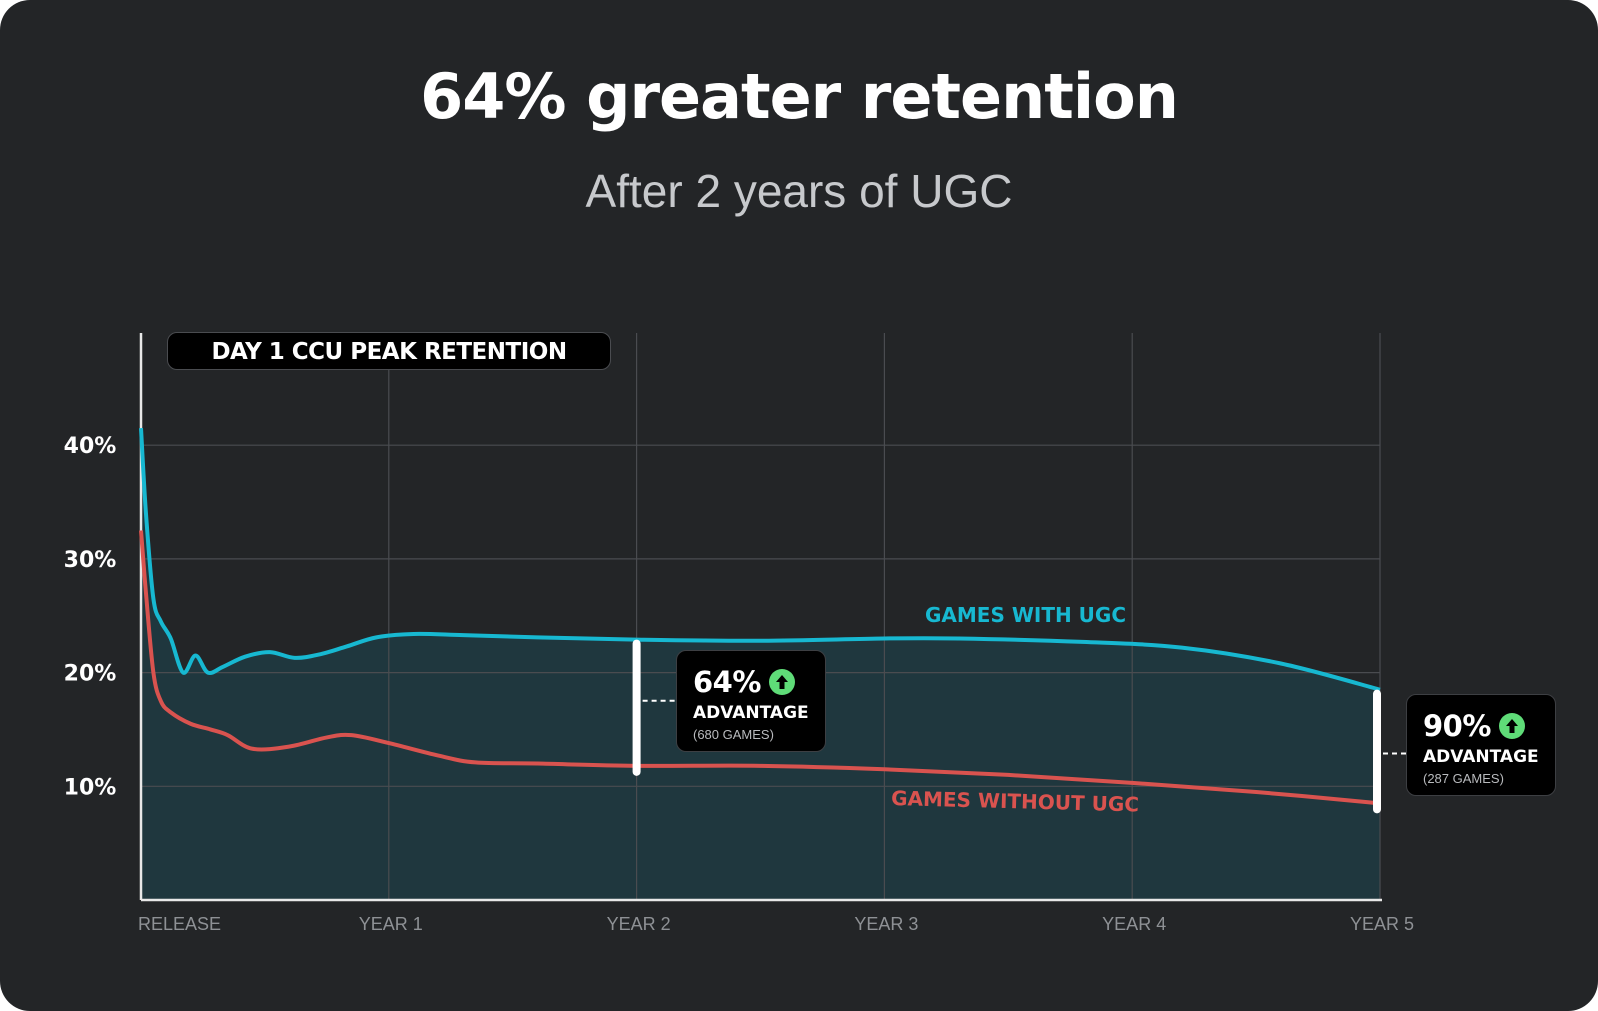 This screenshot has width=1598, height=1011. I want to click on page-subtitle: After 2 years of UGC, so click(799, 191).